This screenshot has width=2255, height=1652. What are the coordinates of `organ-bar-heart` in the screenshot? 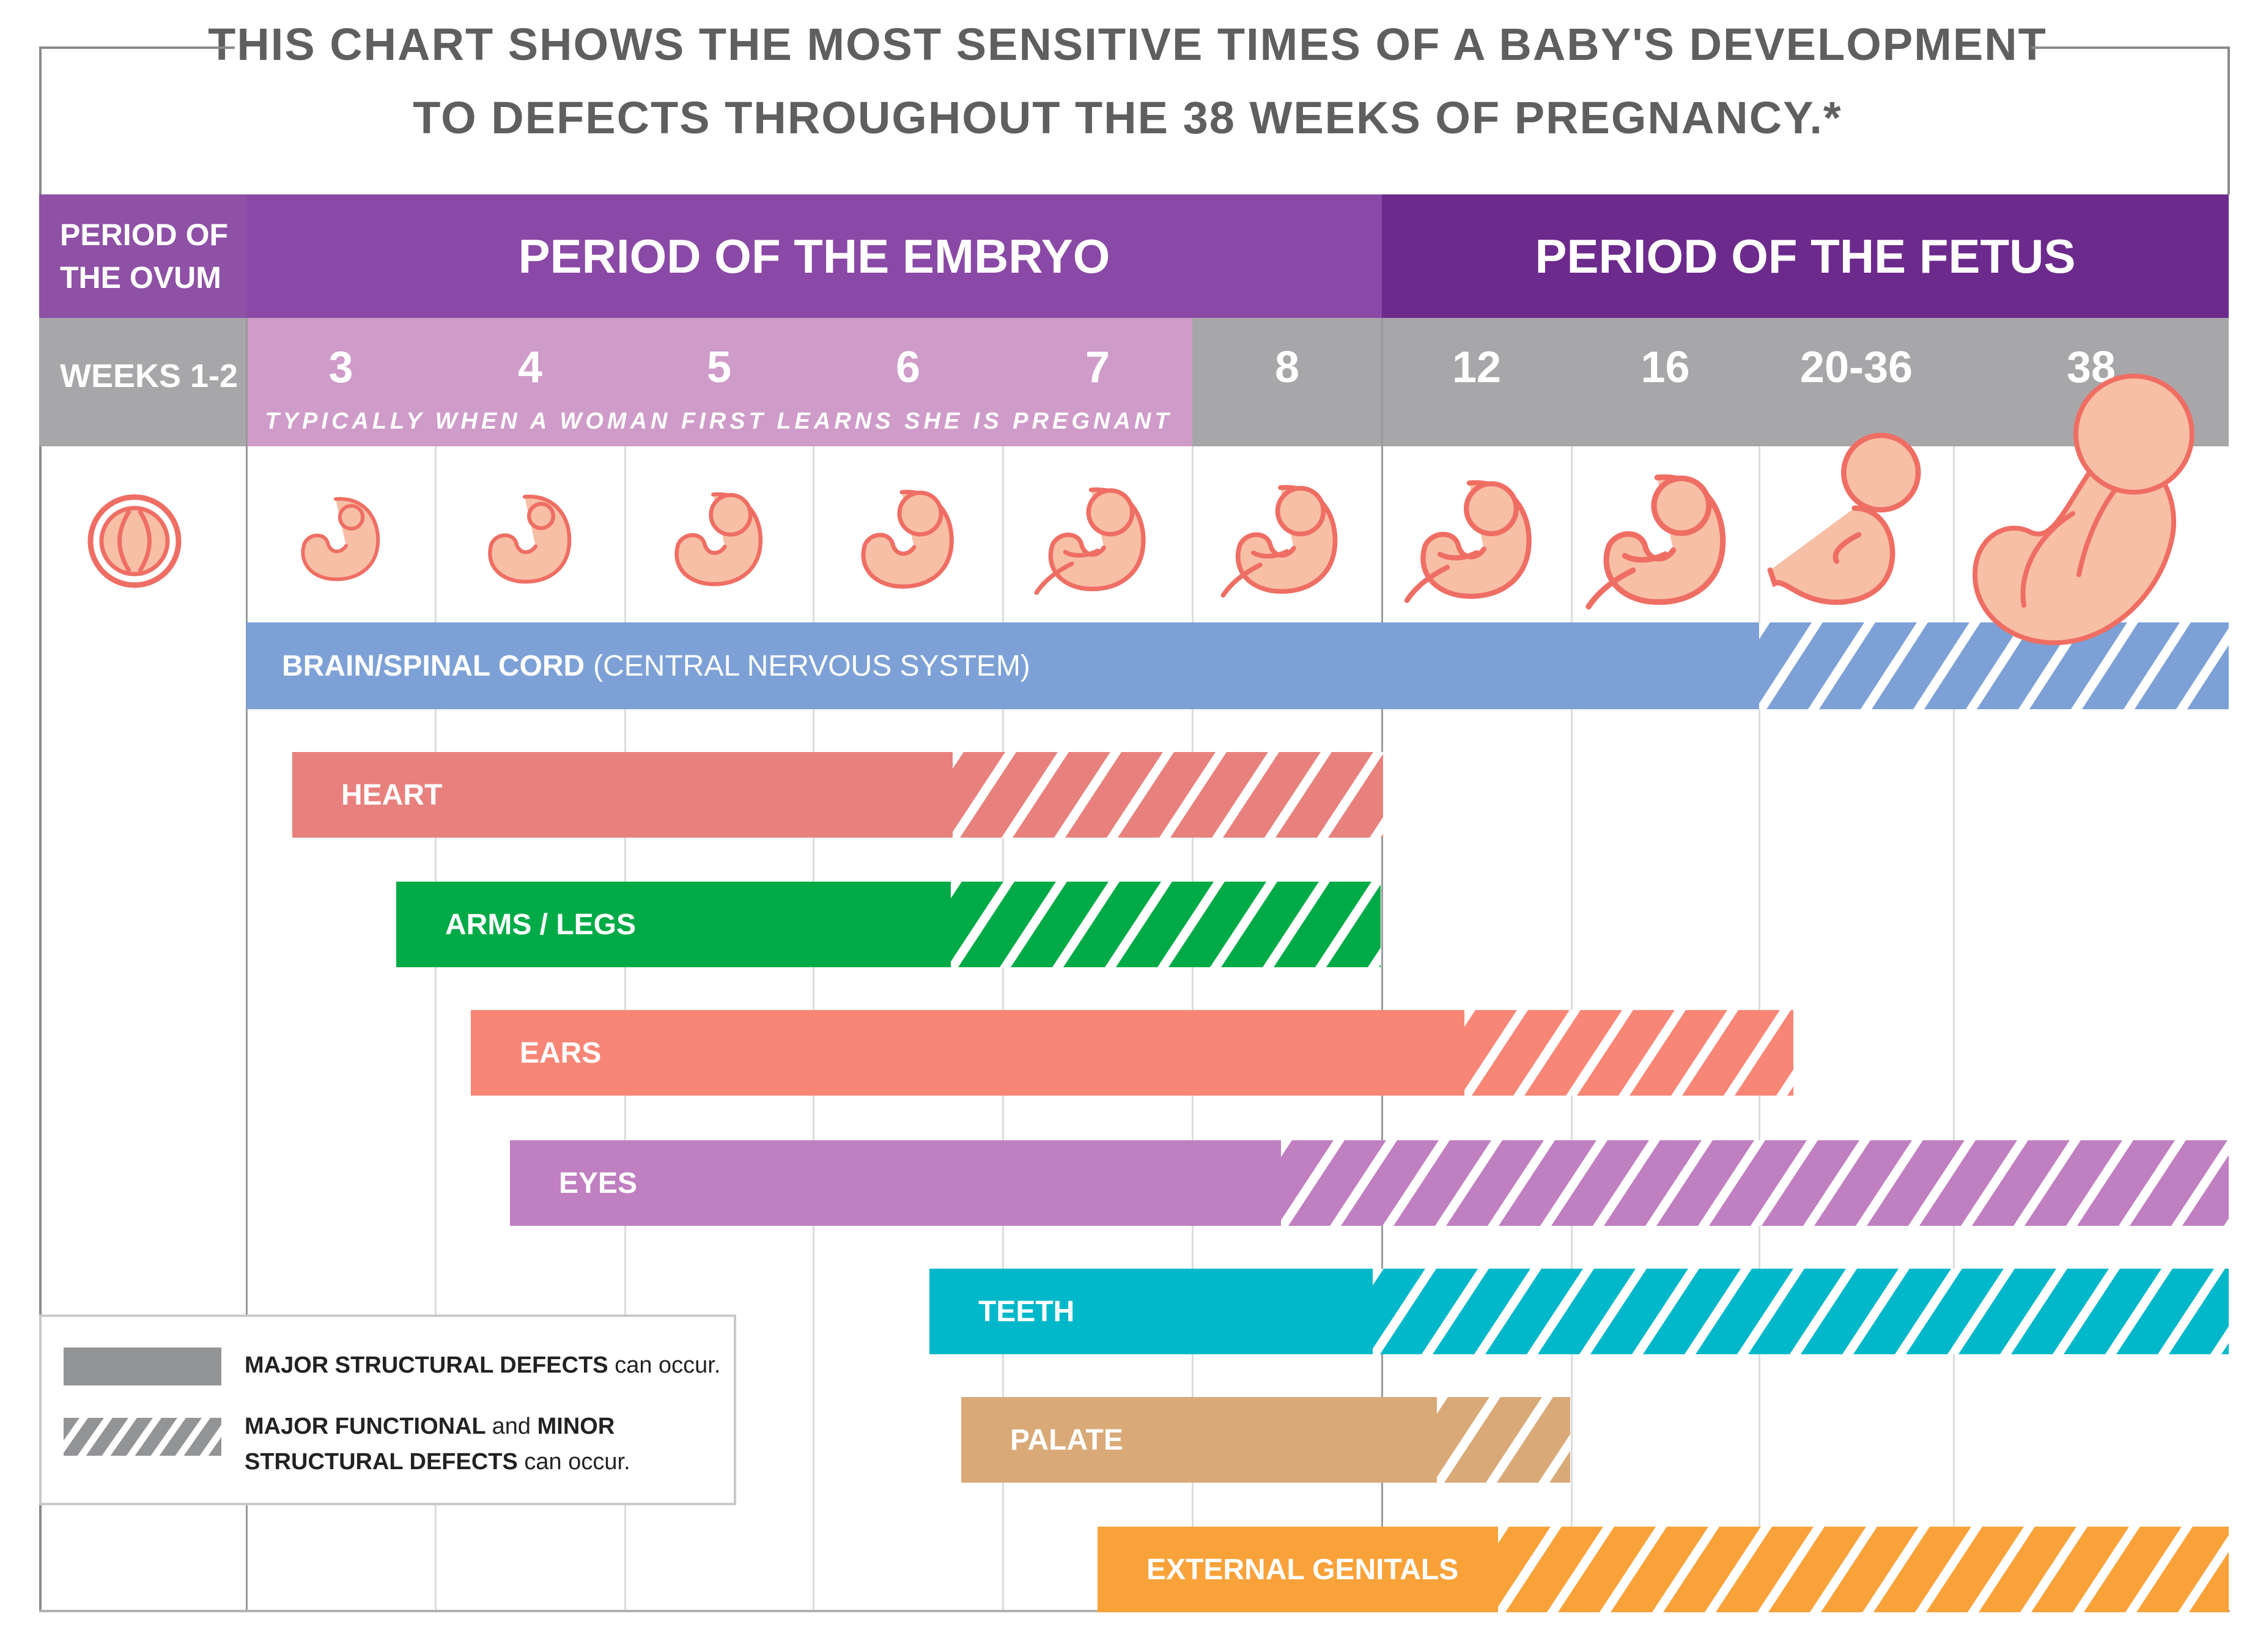 It's located at (837, 795).